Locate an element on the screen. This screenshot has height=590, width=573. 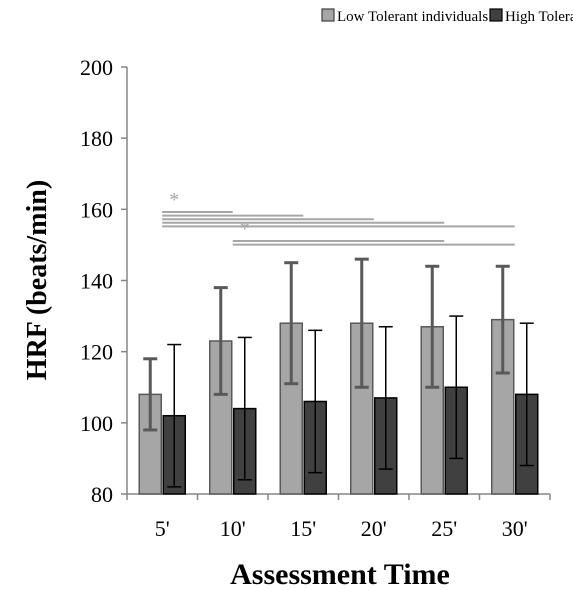
significance-lines: ** is located at coordinates (338, 217).